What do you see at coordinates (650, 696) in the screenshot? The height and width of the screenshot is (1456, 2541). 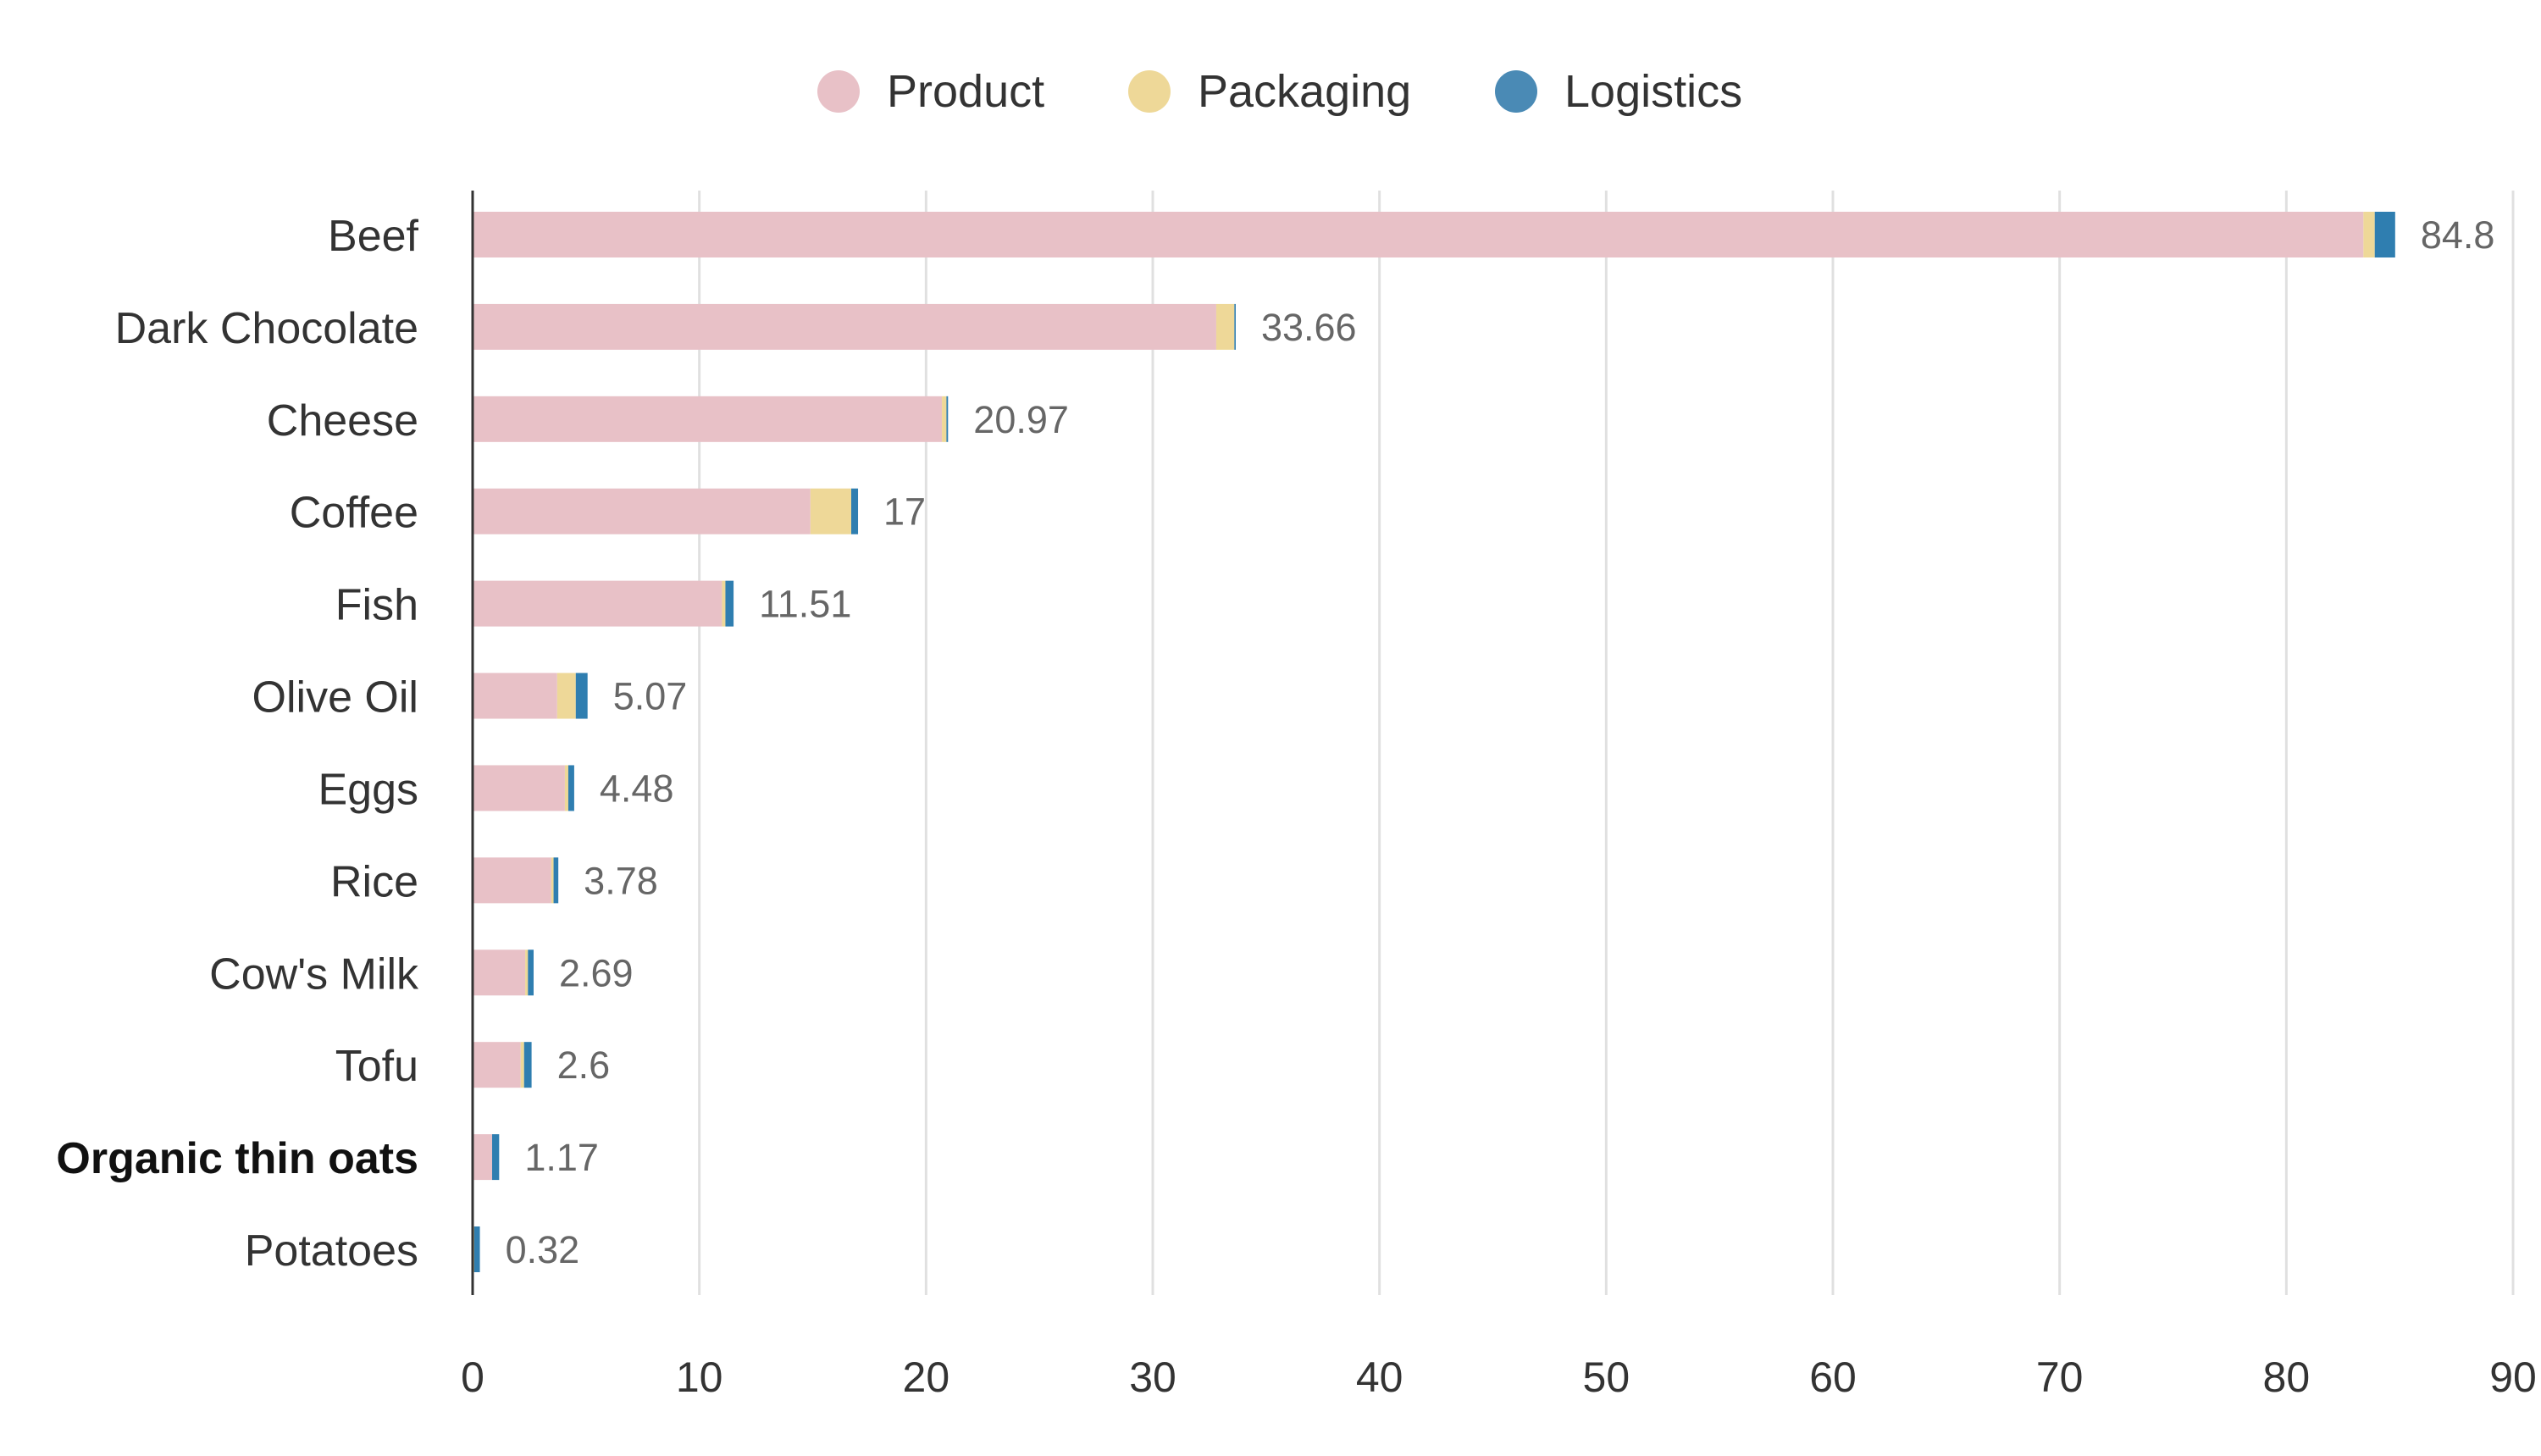 I see `value-label: 5.07` at bounding box center [650, 696].